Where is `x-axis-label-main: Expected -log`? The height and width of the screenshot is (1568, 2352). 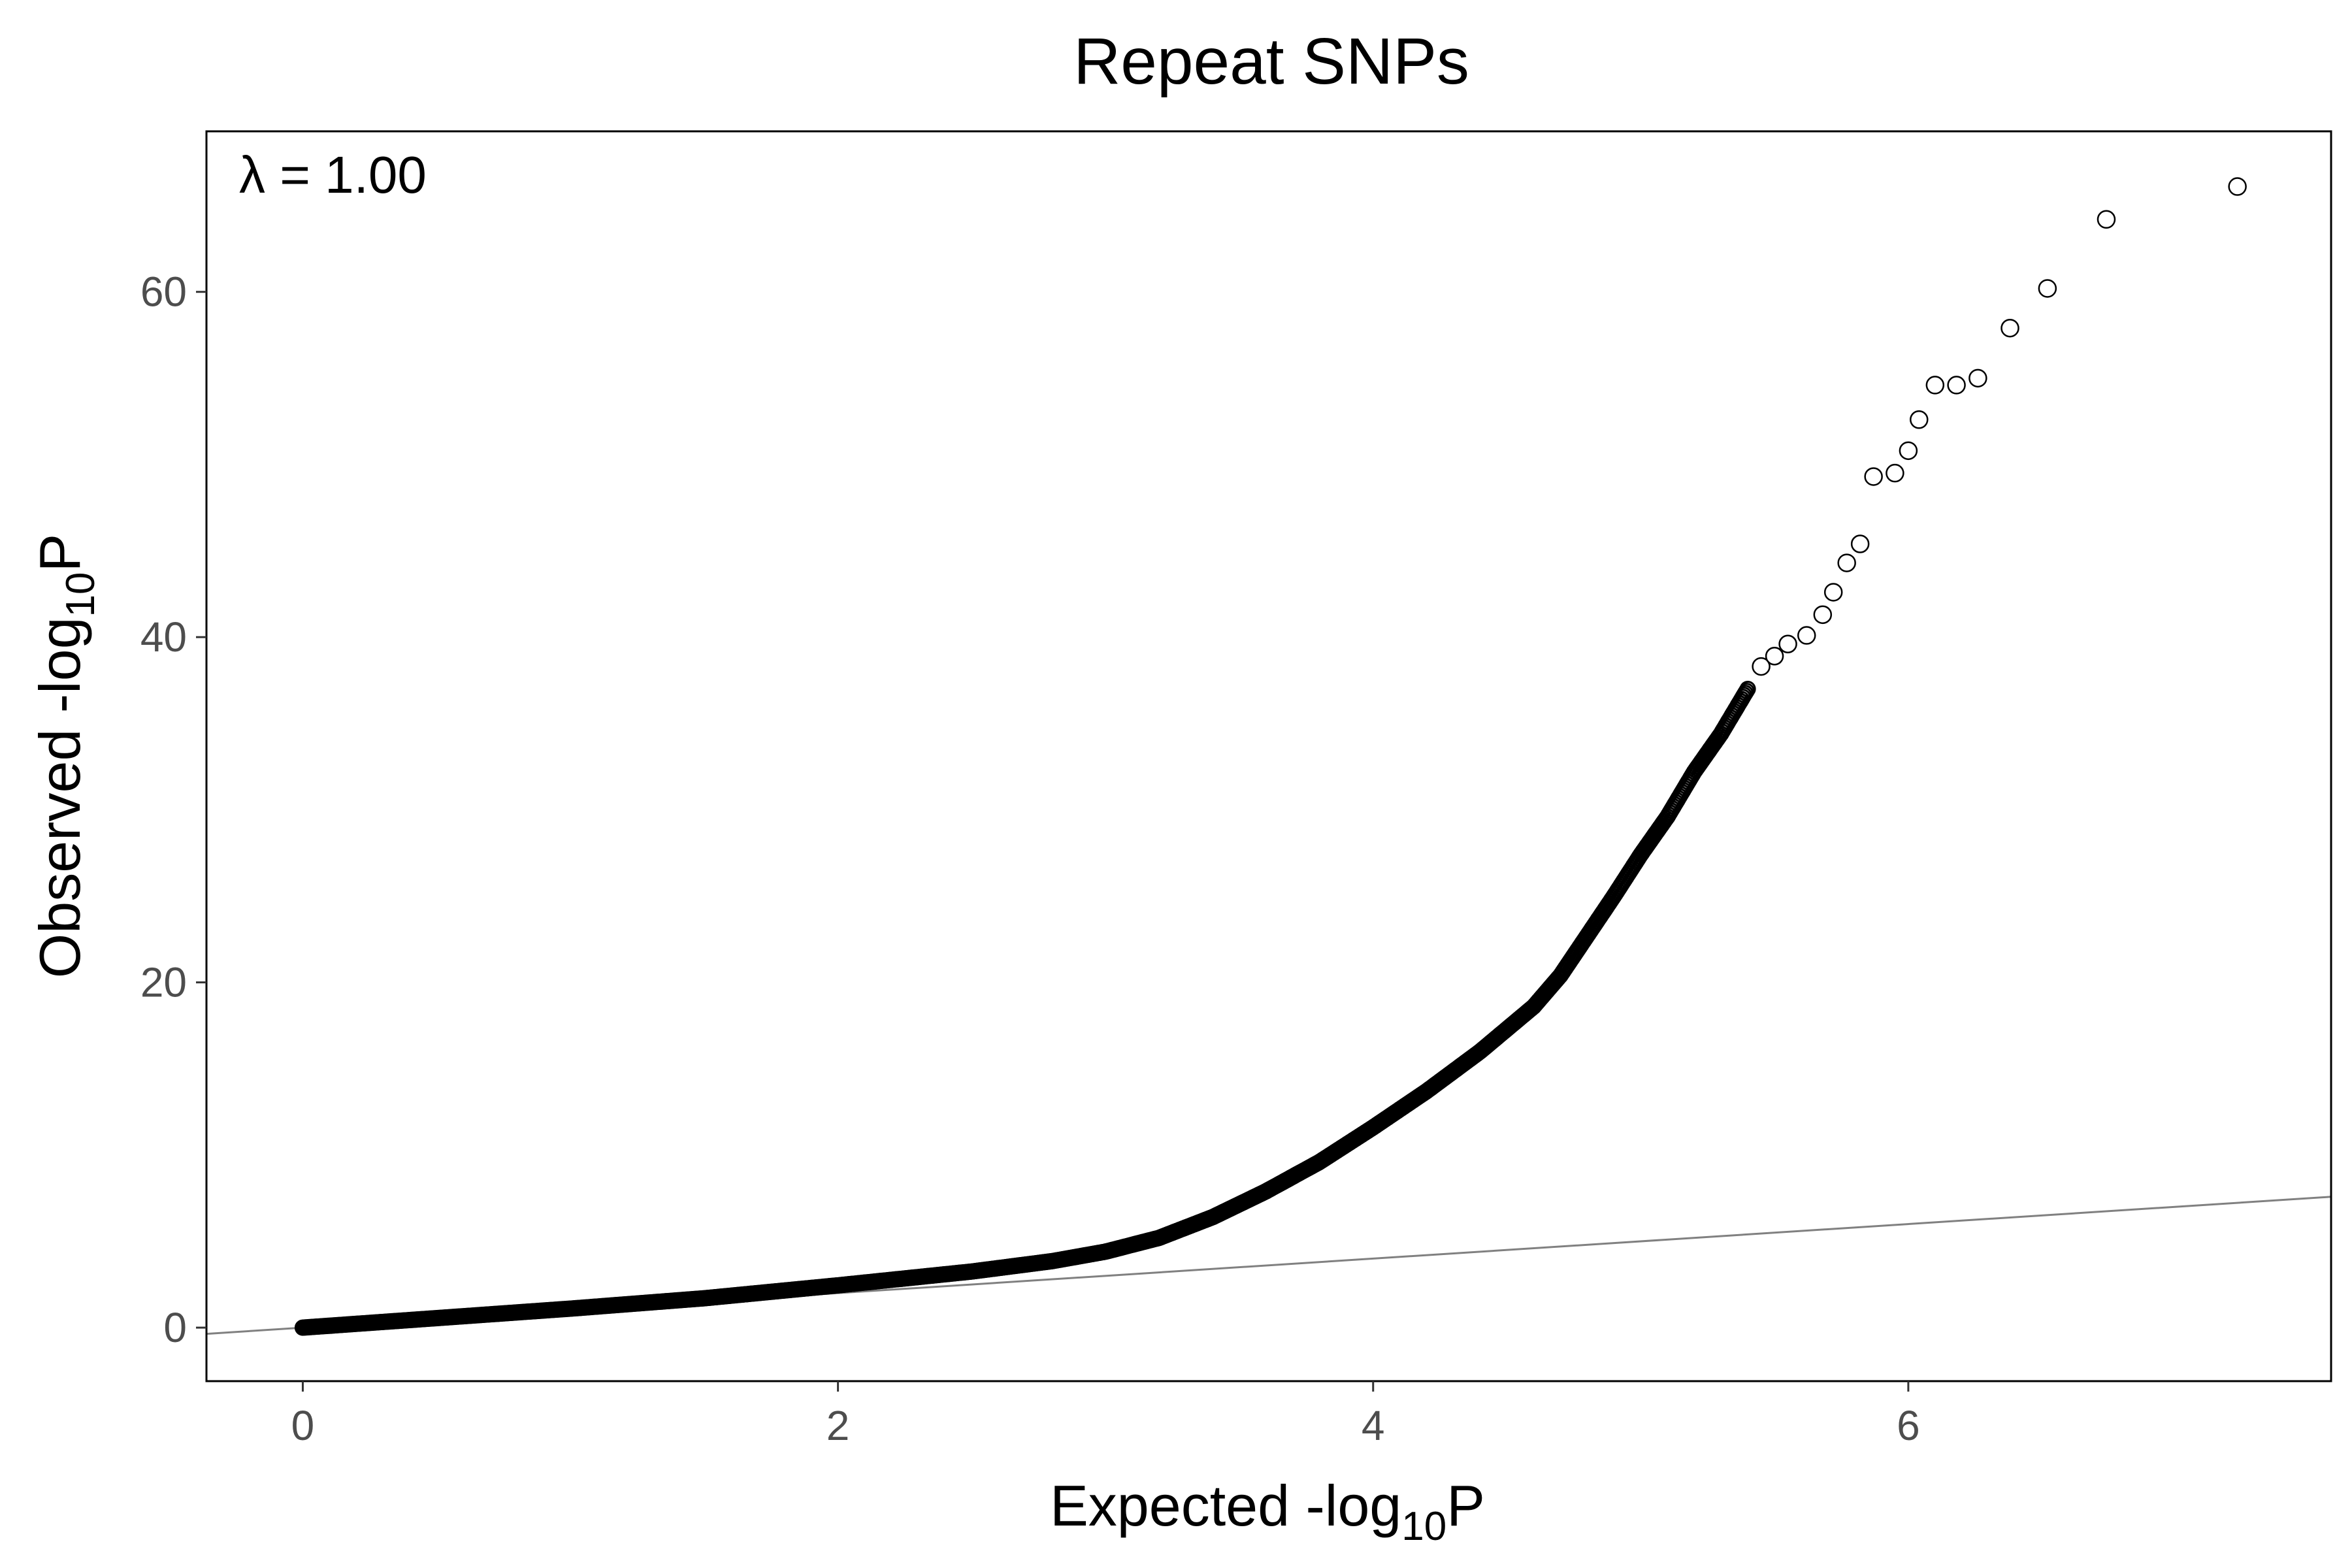
x-axis-label-main: Expected -log is located at coordinates (1225, 1505).